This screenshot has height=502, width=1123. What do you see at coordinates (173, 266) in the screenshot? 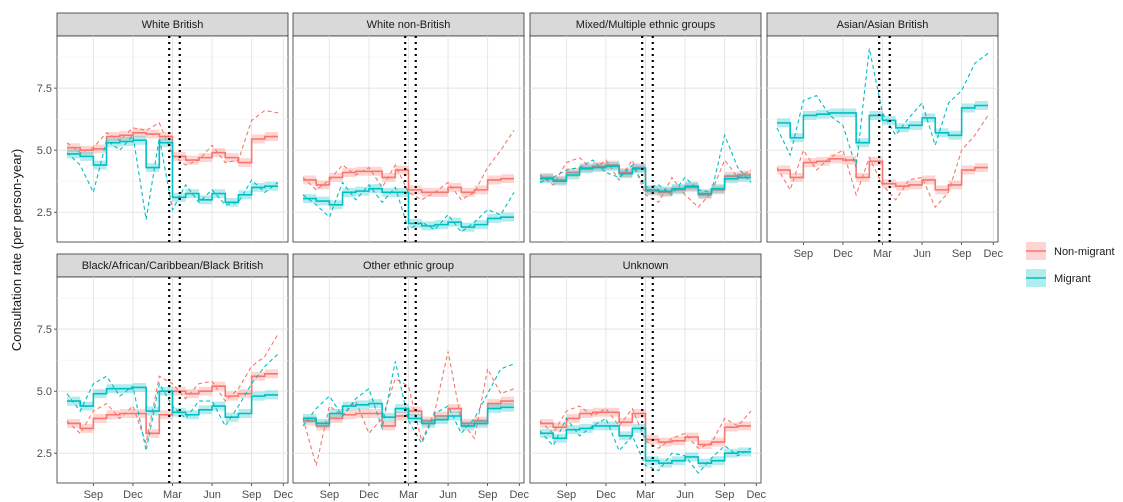
I see `facet-title: Black/African/Caribbean/Black British` at bounding box center [173, 266].